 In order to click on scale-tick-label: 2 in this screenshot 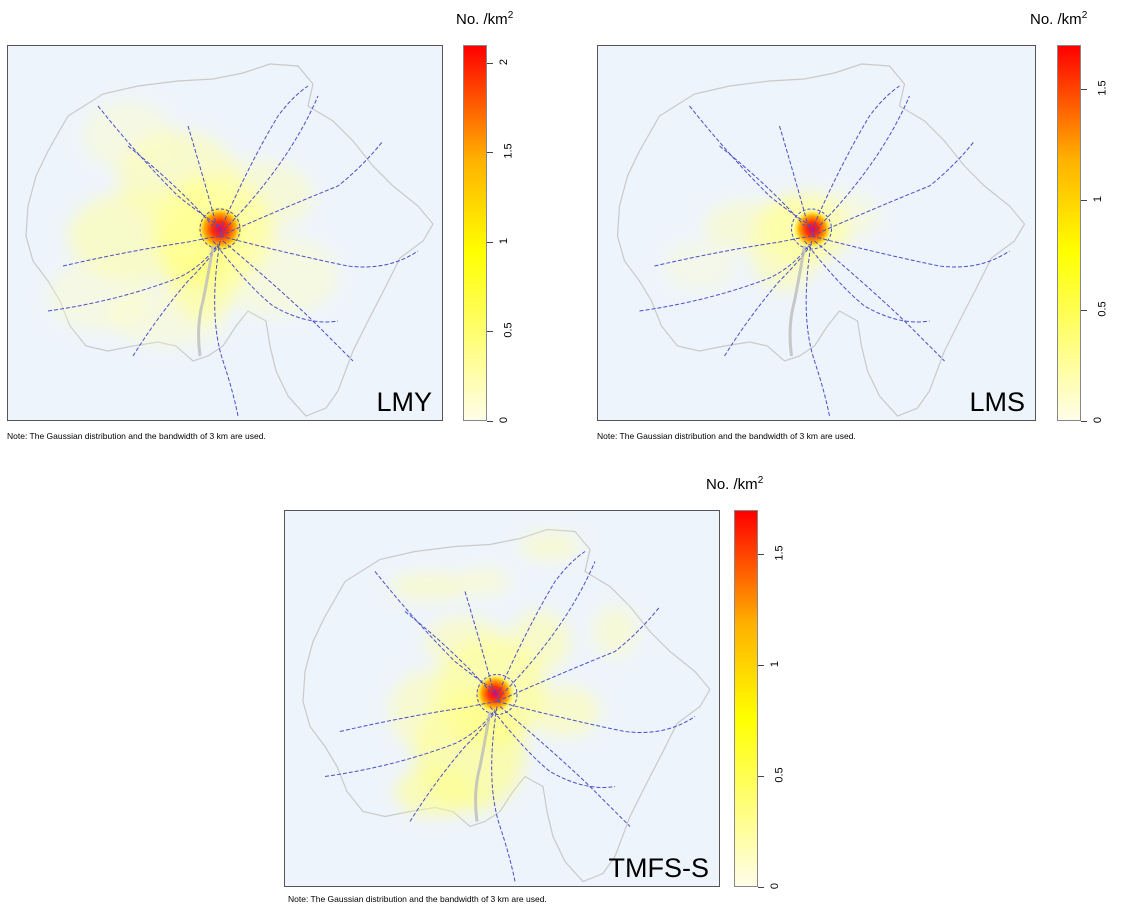, I will do `click(504, 61)`.